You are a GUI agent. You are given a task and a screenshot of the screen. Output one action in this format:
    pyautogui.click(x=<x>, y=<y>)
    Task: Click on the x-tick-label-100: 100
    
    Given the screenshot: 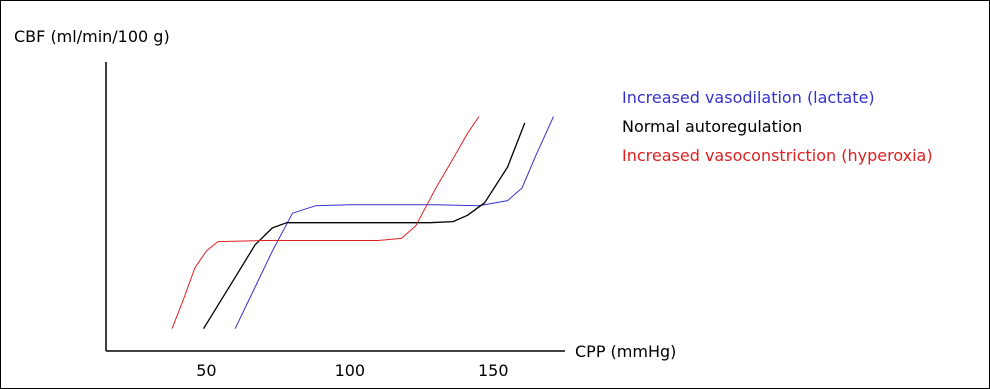 What is the action you would take?
    pyautogui.click(x=350, y=370)
    